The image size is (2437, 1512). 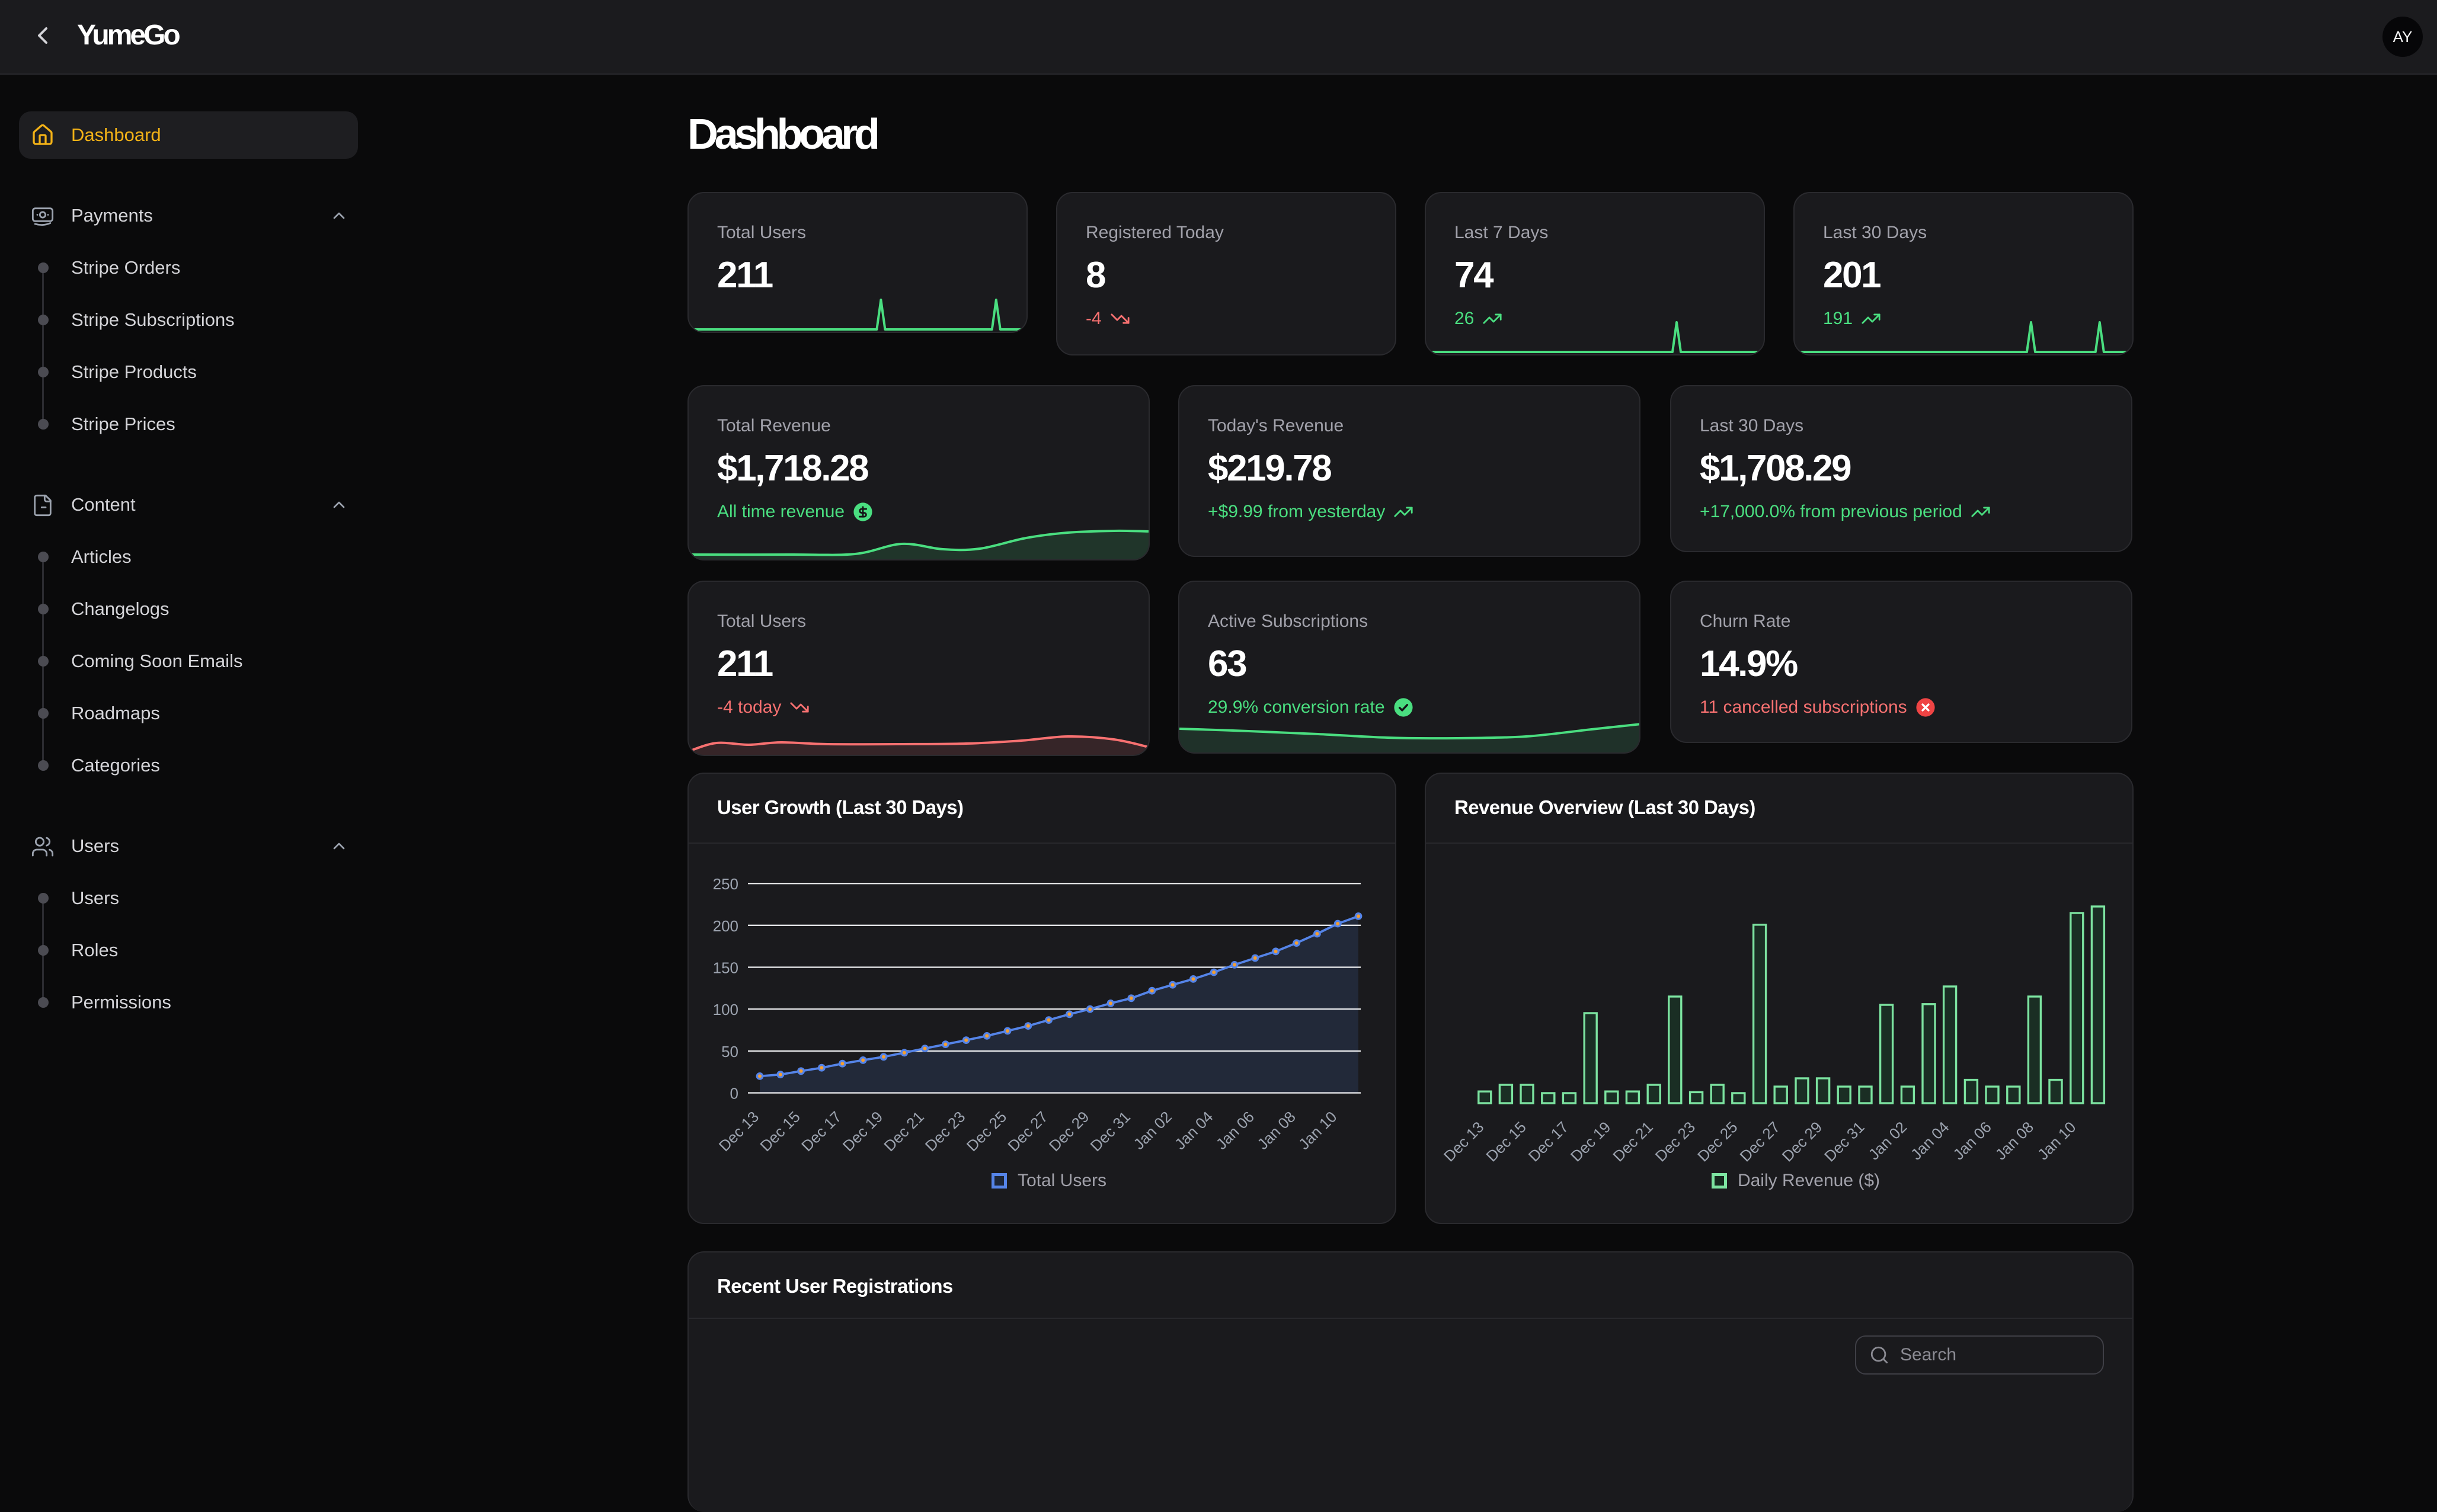 I want to click on svg-text: 50, so click(x=729, y=1052).